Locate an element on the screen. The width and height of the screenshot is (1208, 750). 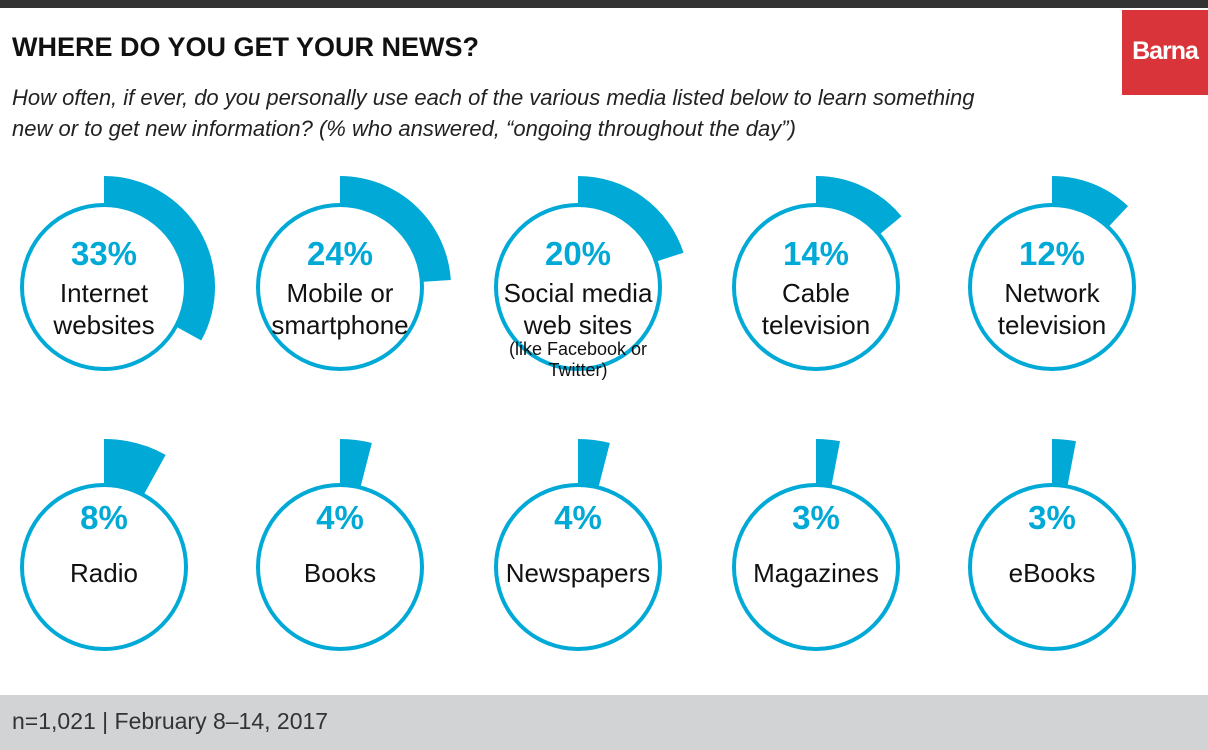
value-label: 20% is located at coordinates (578, 253).